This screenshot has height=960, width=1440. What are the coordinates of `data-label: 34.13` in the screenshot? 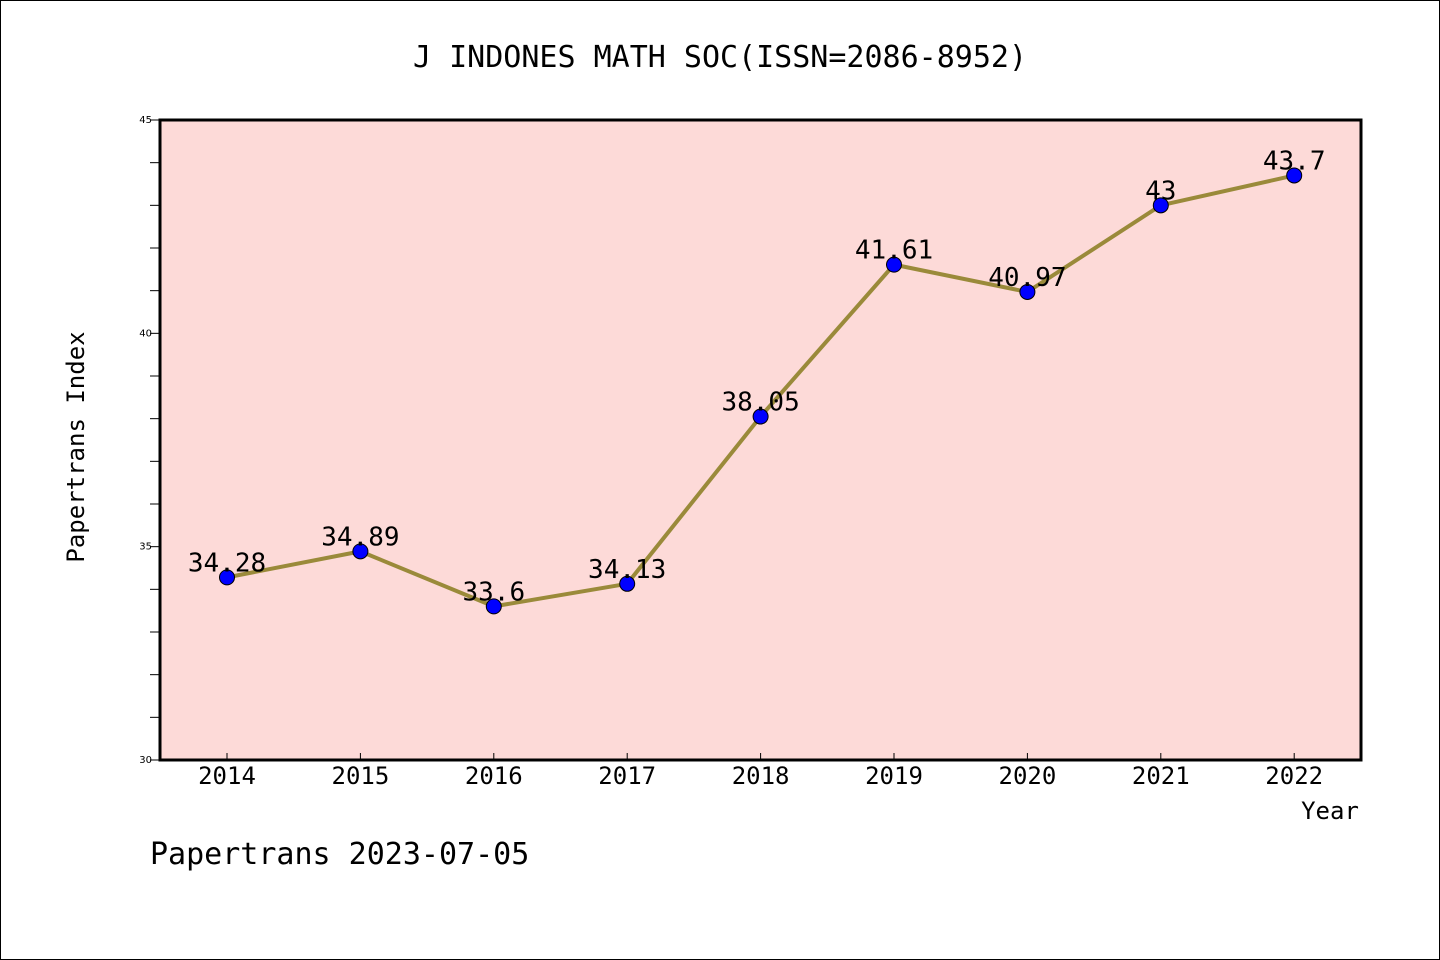 It's located at (627, 570).